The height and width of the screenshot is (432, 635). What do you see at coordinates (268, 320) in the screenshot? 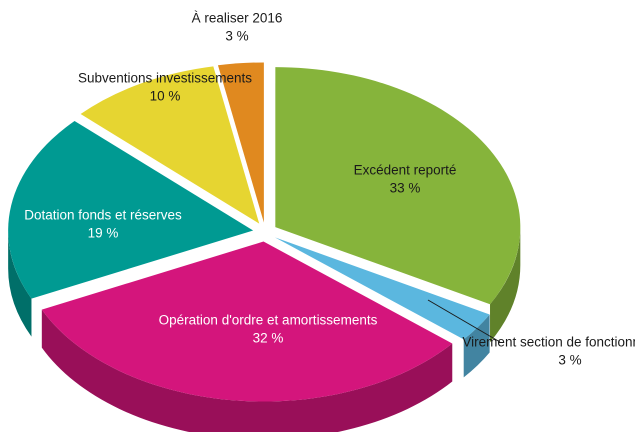
I see `slice-label: Opération d'ordre et amortissements` at bounding box center [268, 320].